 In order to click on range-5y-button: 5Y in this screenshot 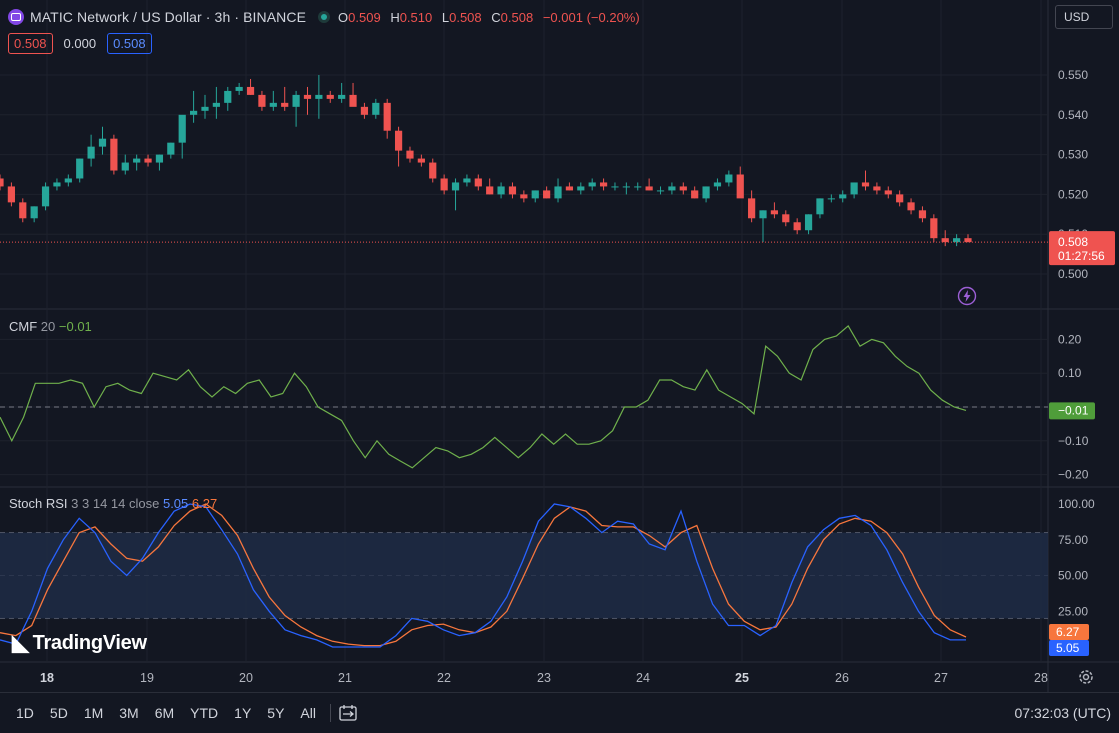, I will do `click(276, 713)`.